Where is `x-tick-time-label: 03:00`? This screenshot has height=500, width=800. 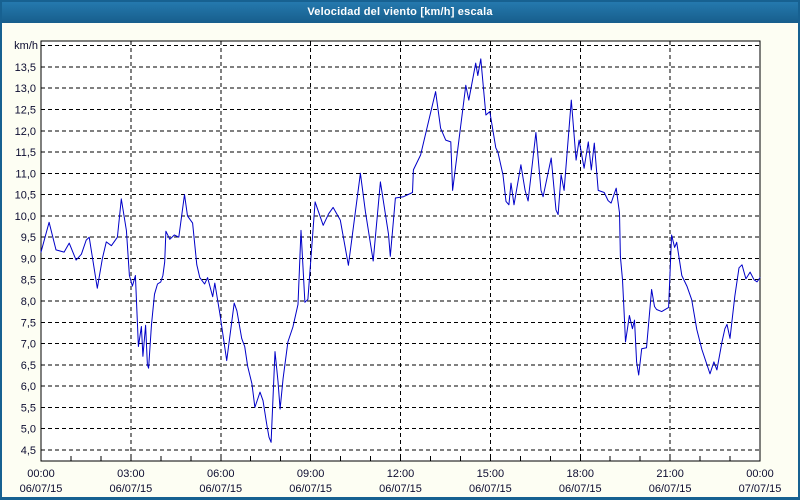 x-tick-time-label: 03:00 is located at coordinates (131, 474).